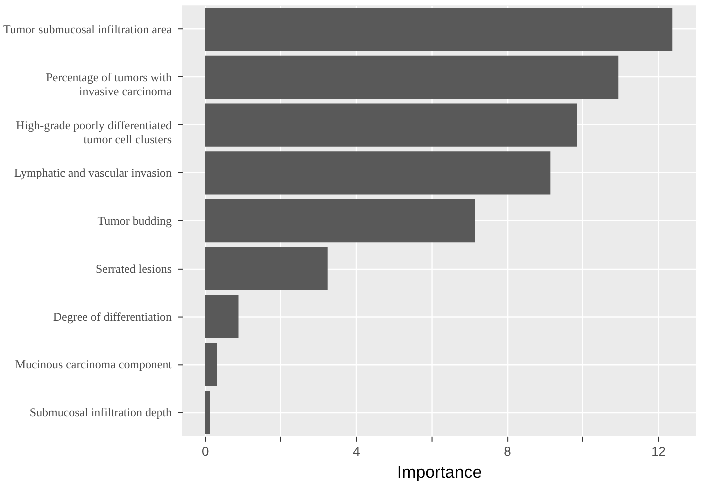 Image resolution: width=706 pixels, height=494 pixels. What do you see at coordinates (508, 451) in the screenshot?
I see `x-tick-label: 8` at bounding box center [508, 451].